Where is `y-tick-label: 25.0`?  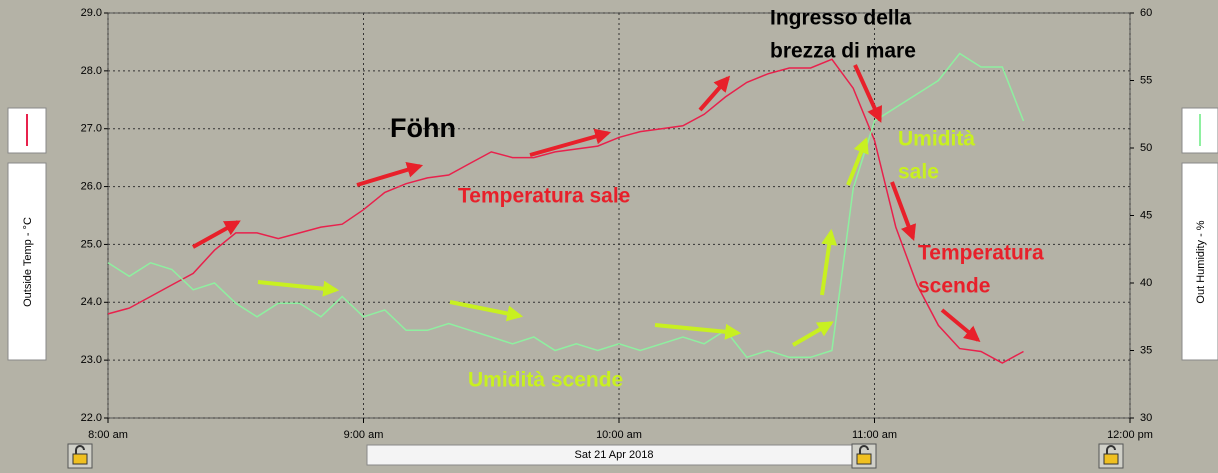 y-tick-label: 25.0 is located at coordinates (91, 244).